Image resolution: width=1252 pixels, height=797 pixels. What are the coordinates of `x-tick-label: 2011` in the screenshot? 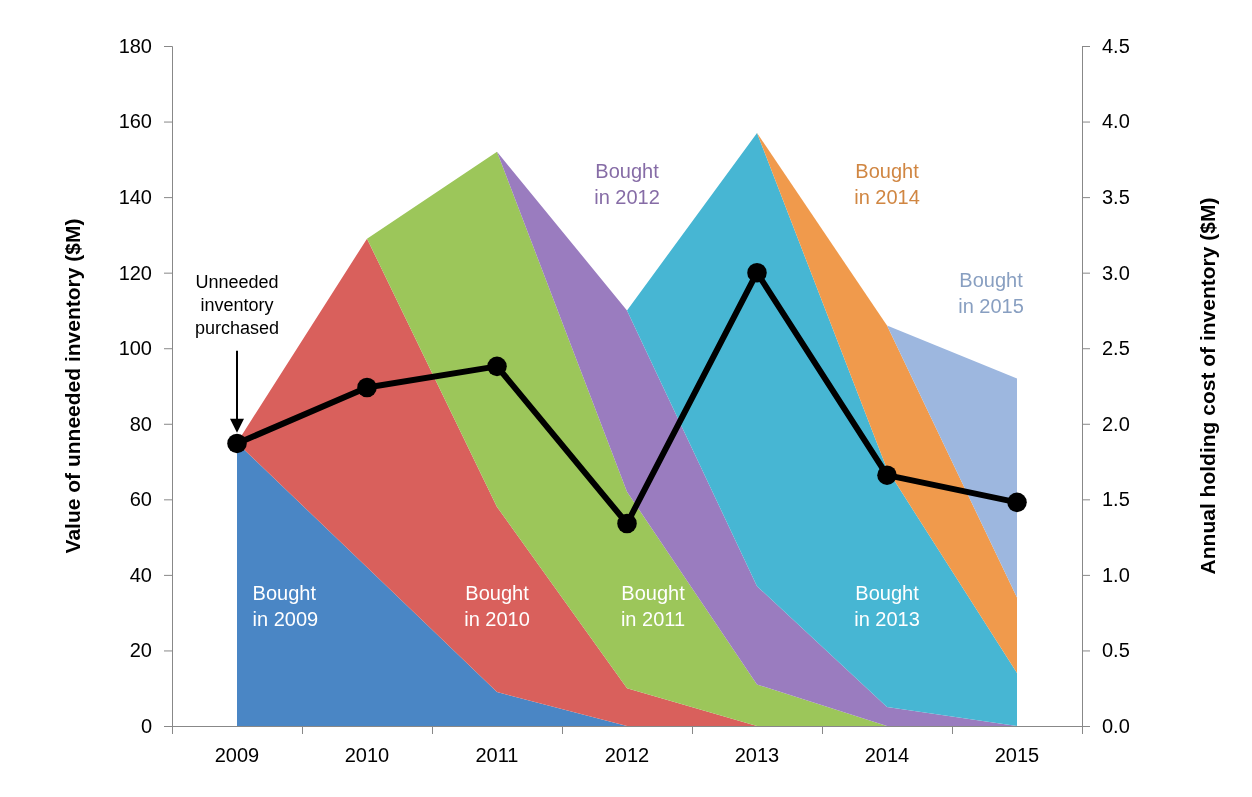 It's located at (497, 755).